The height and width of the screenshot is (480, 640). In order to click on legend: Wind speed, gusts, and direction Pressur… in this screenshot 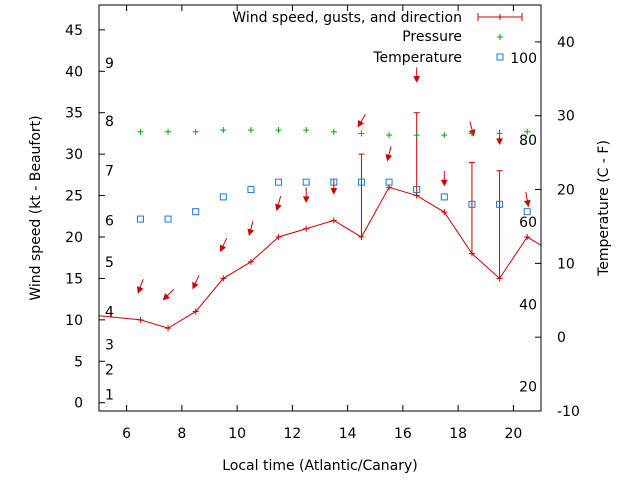, I will do `click(377, 38)`.